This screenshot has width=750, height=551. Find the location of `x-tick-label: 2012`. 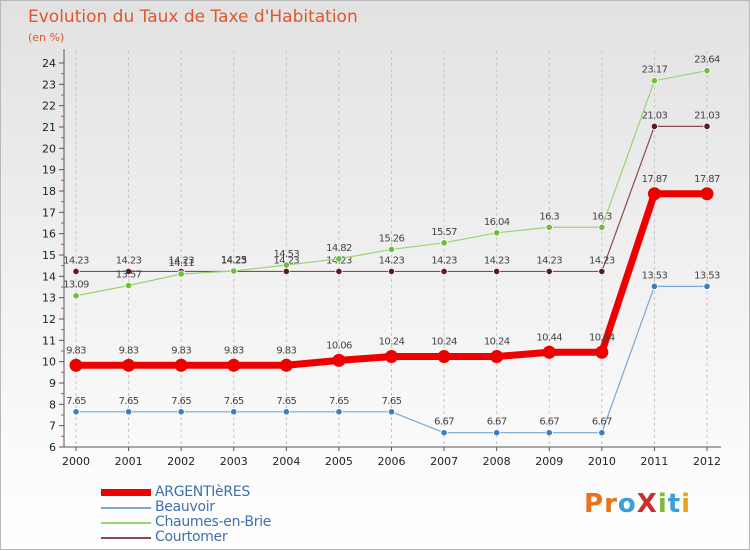

x-tick-label: 2012 is located at coordinates (707, 461).